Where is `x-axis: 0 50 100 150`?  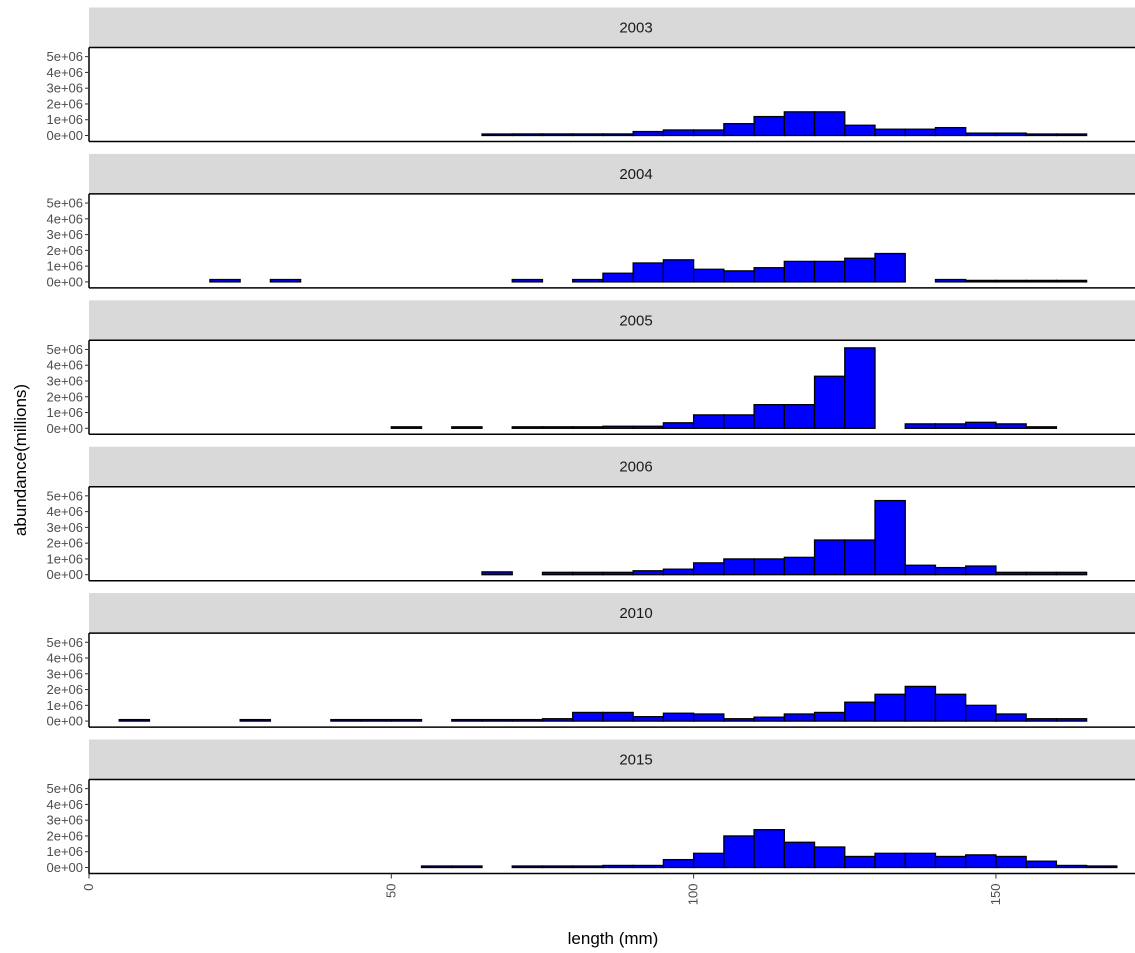
x-axis: 0 50 100 150 is located at coordinates (542, 889).